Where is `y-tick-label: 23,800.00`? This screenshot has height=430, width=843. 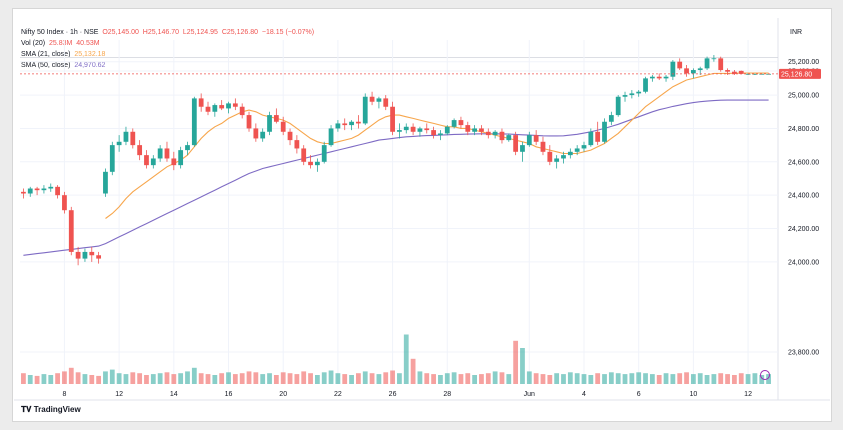 y-tick-label: 23,800.00 is located at coordinates (803, 353).